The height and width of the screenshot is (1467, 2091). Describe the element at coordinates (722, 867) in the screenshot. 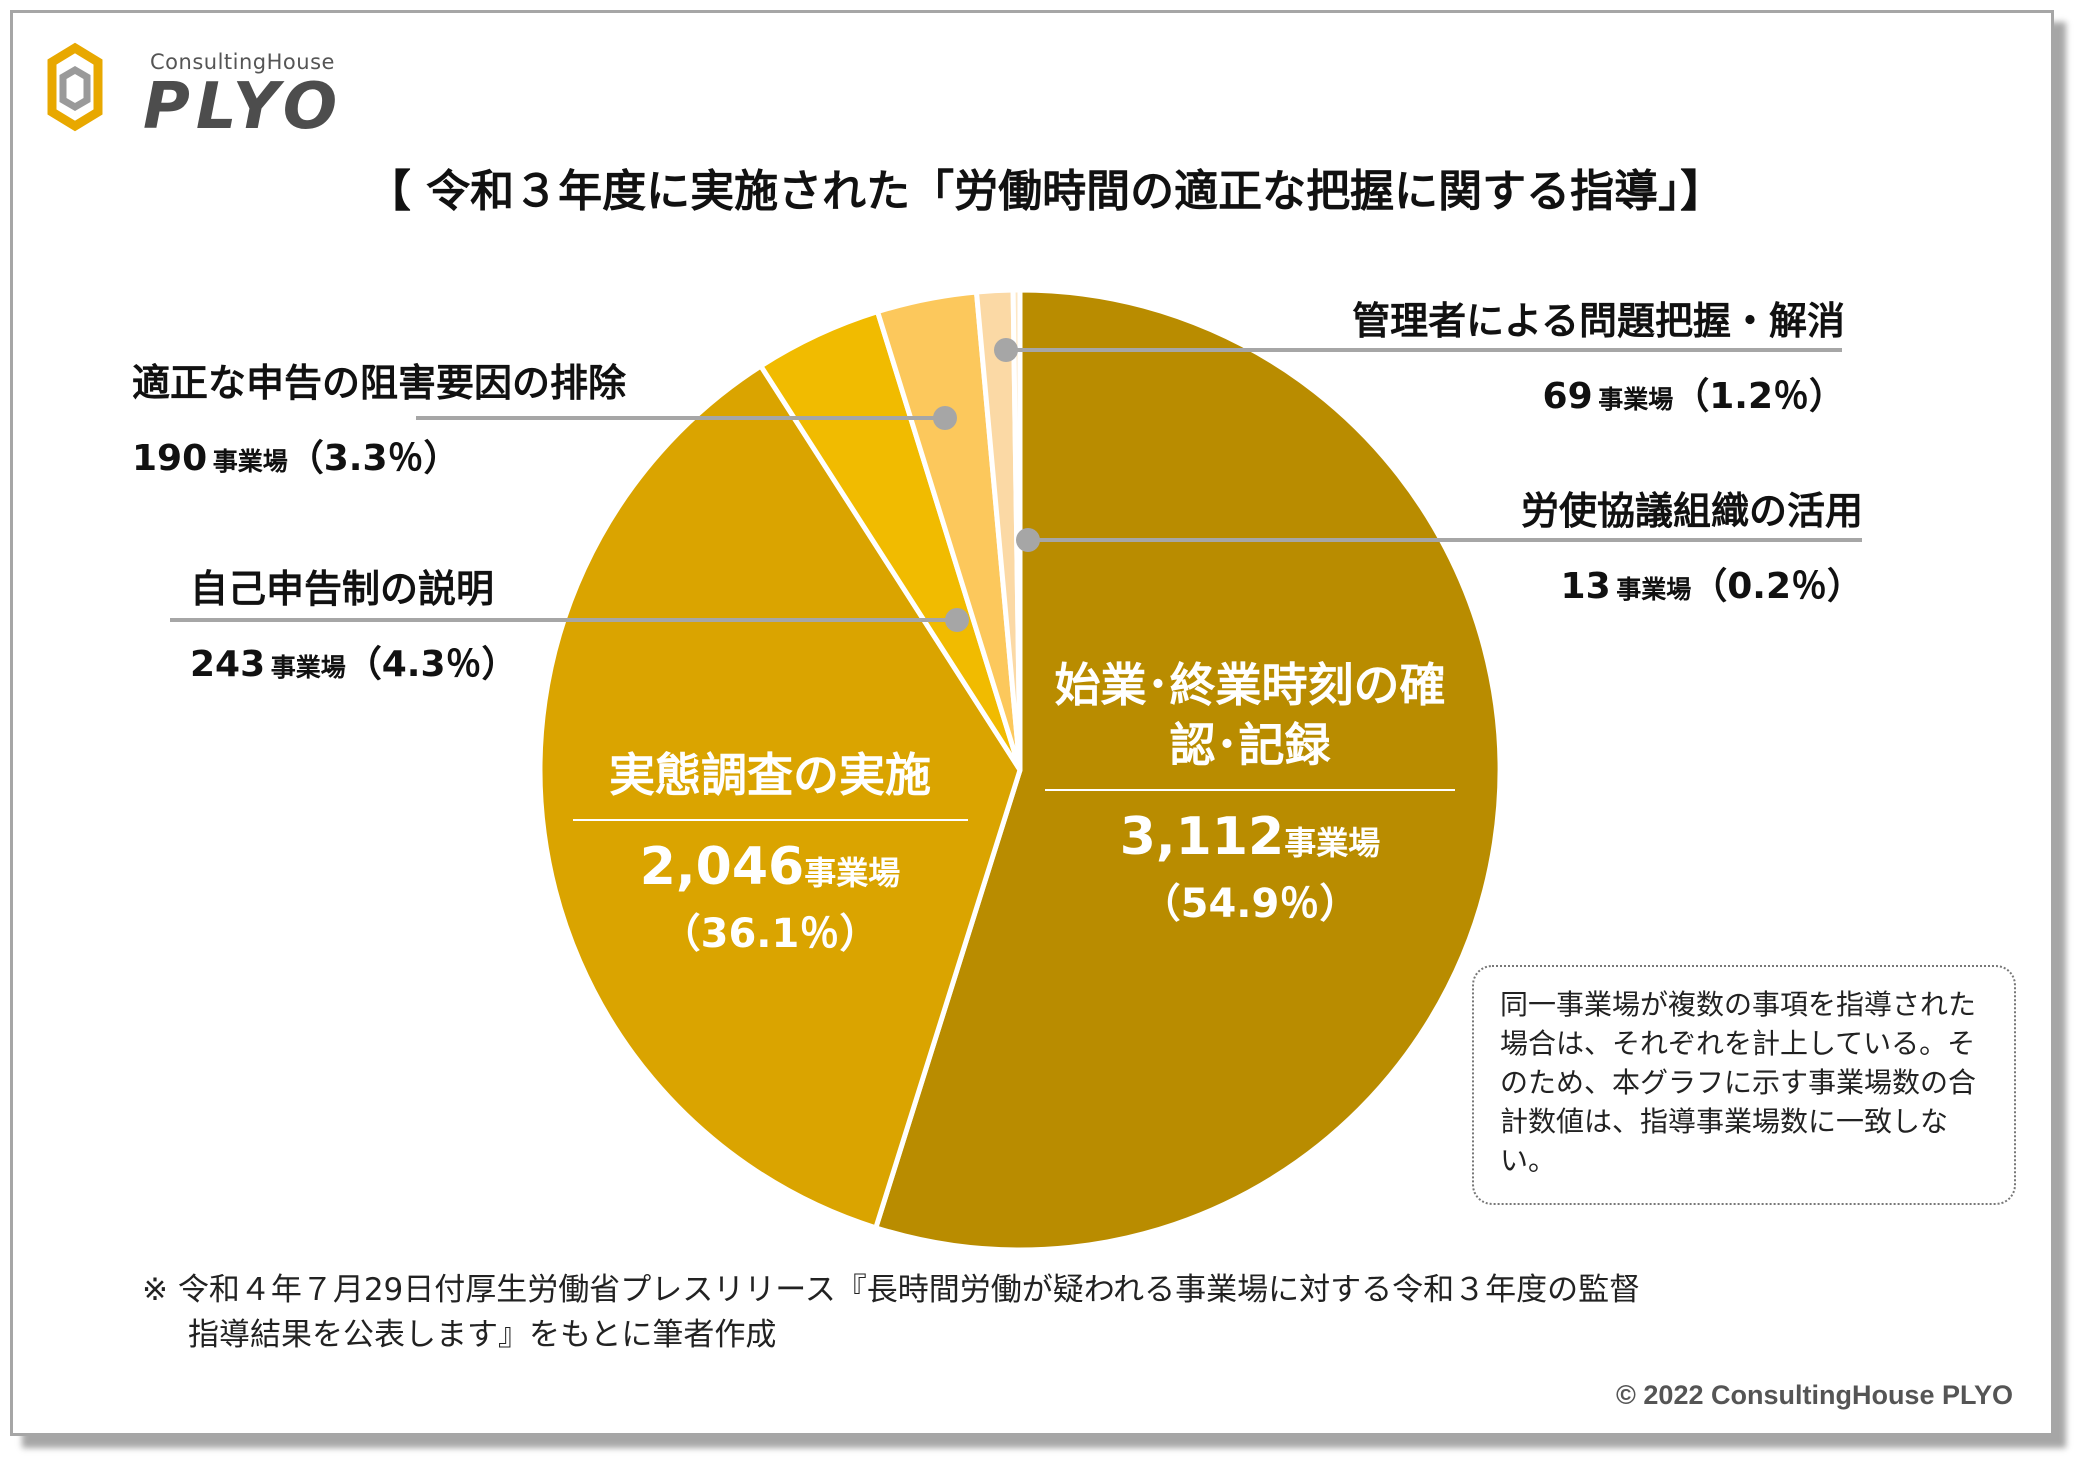

I see `slice-value: 2,046` at that location.